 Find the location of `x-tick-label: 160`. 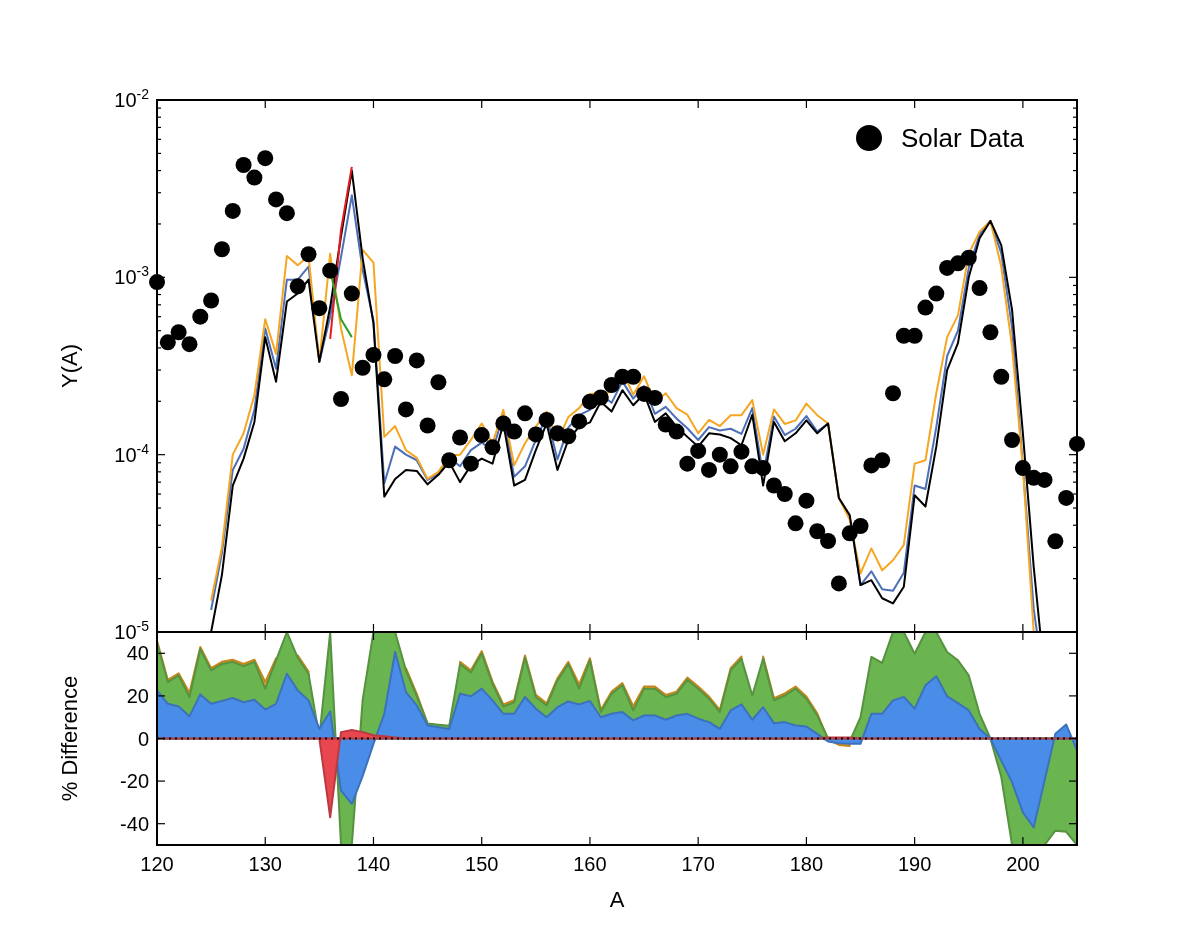

x-tick-label: 160 is located at coordinates (590, 864).